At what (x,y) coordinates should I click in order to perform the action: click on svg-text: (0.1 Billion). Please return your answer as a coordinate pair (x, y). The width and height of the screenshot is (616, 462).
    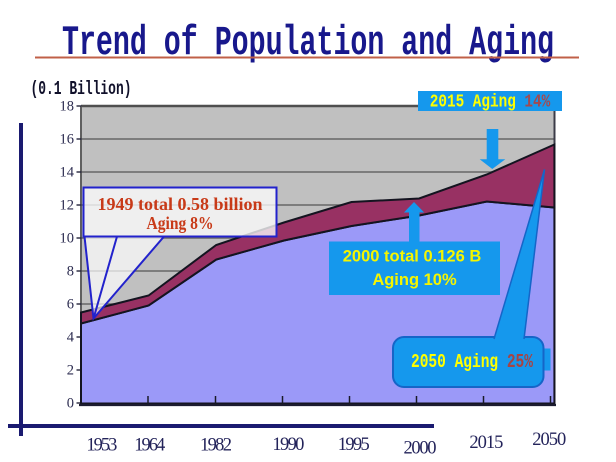
    Looking at the image, I should click on (81, 89).